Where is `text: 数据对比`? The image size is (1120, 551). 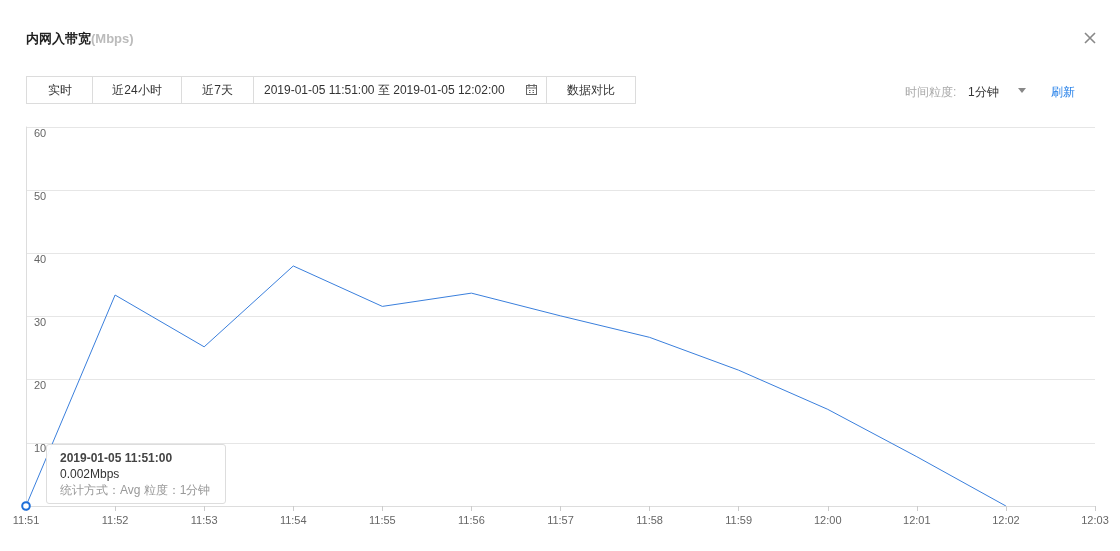
text: 数据对比 is located at coordinates (591, 90).